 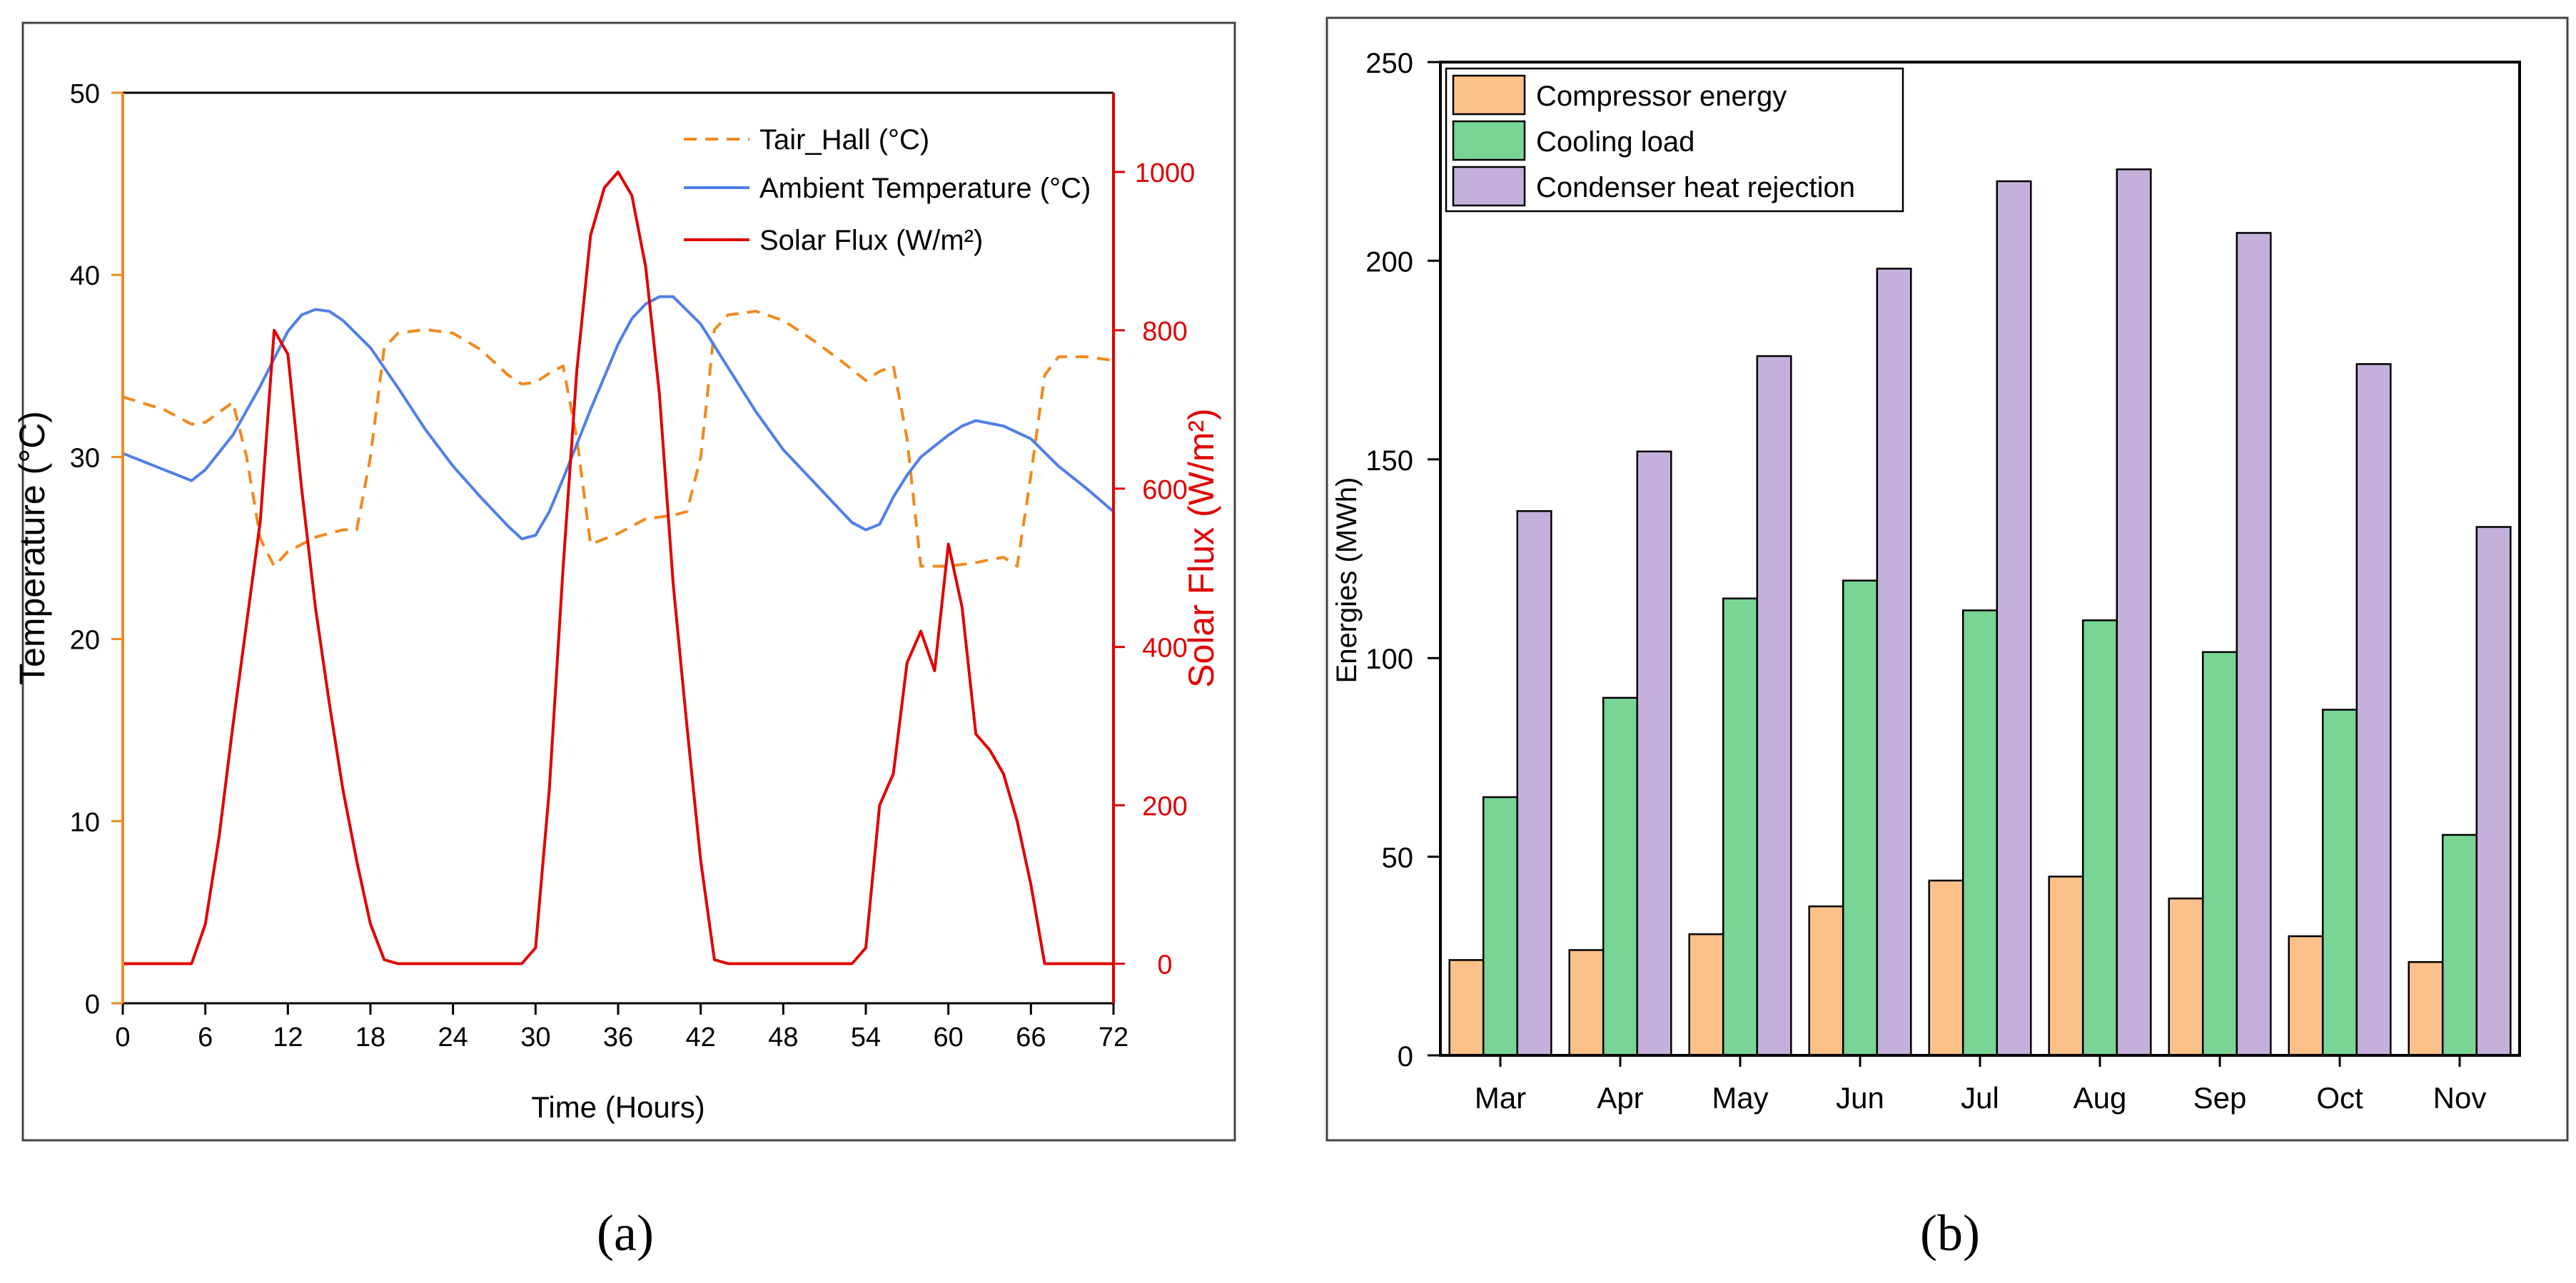 I want to click on bar-sep-compressor, so click(x=2186, y=977).